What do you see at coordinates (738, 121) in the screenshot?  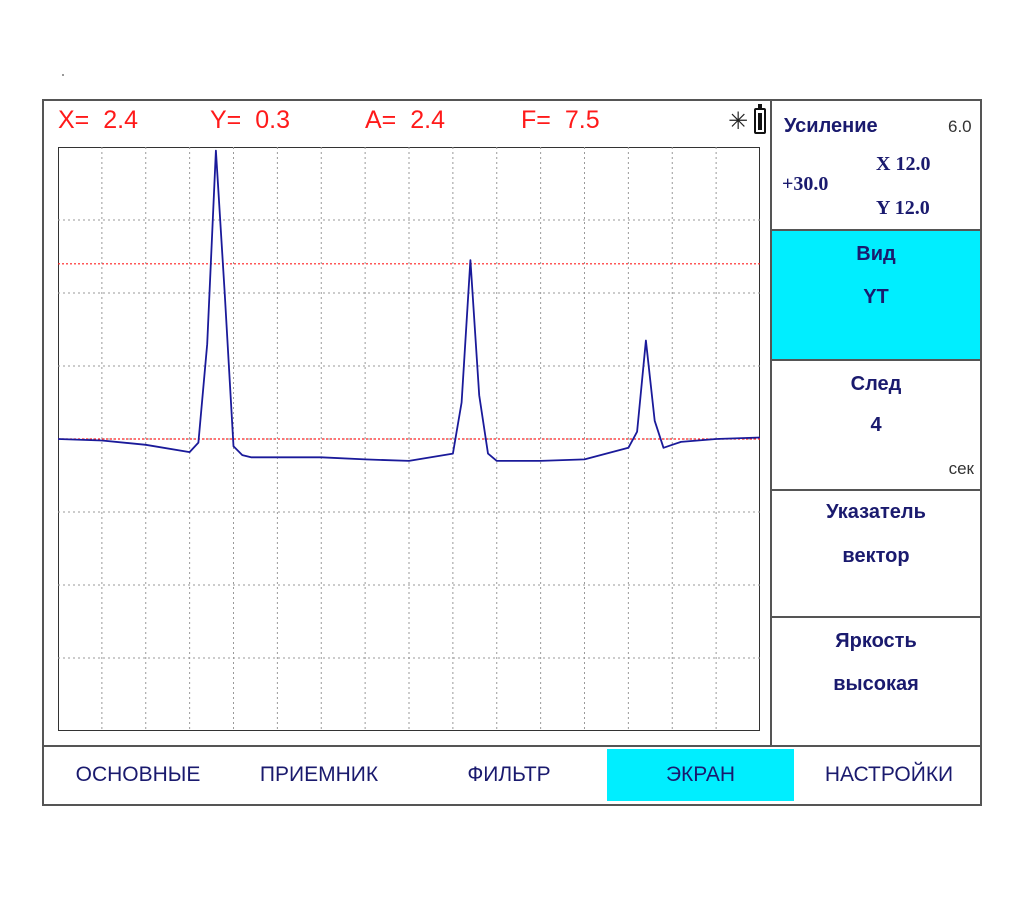 I see `star-icon: ✳` at bounding box center [738, 121].